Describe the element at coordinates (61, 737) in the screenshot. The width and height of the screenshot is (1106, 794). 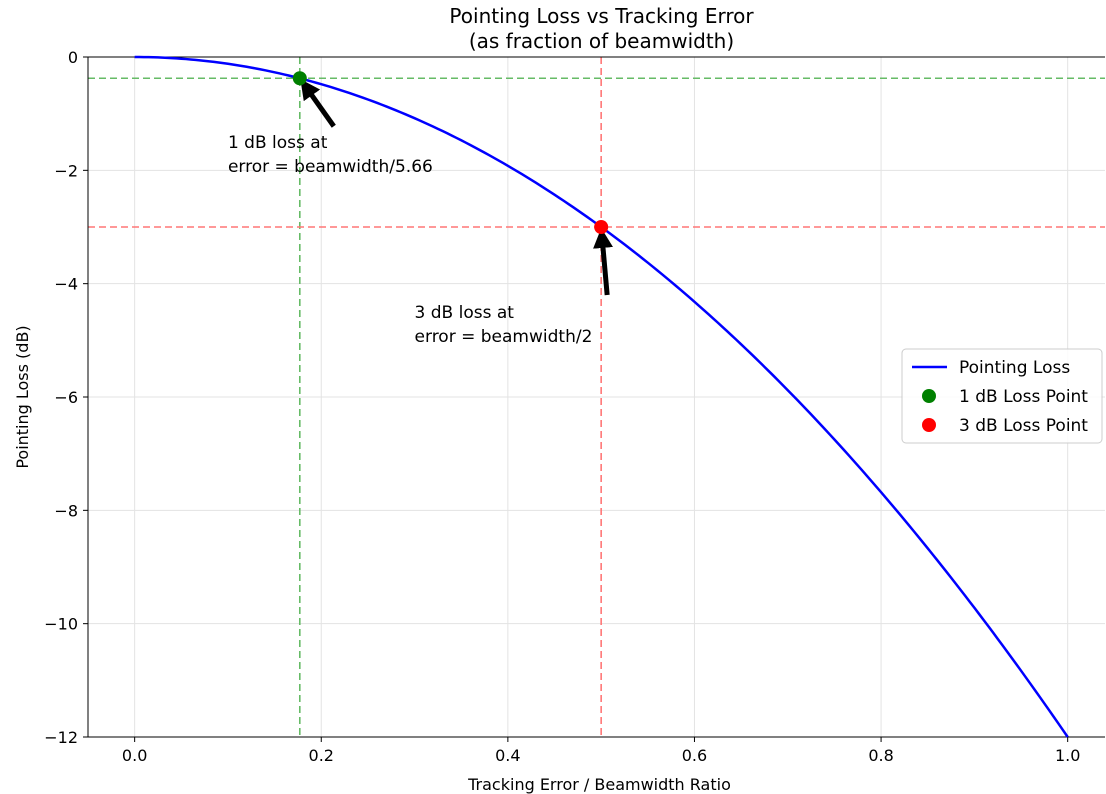
I see `y-tick-label: −12` at that location.